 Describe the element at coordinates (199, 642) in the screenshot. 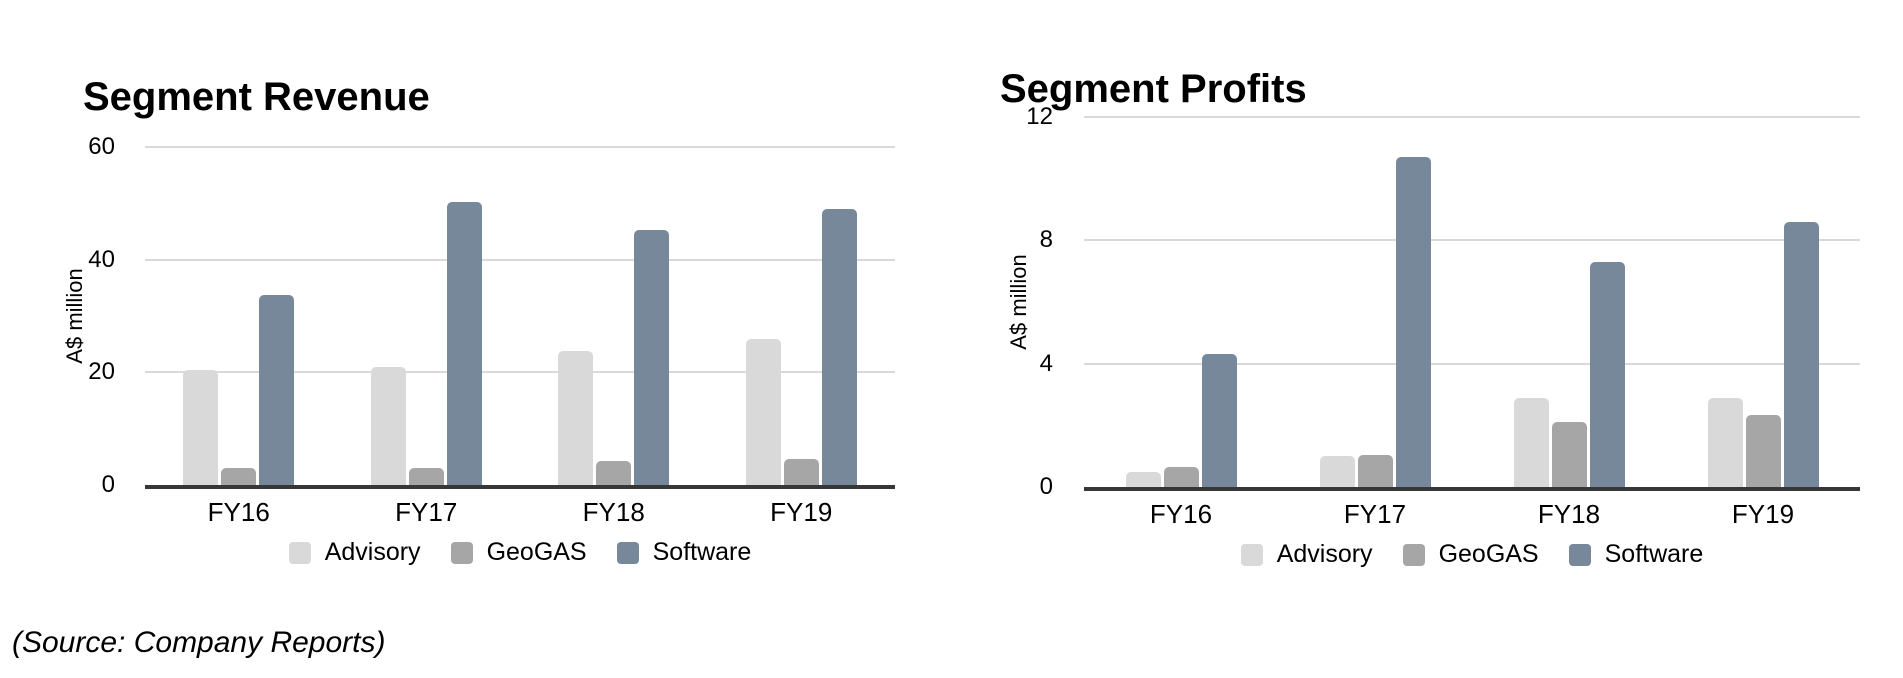

I see `source-note: (Source: Company Reports)` at that location.